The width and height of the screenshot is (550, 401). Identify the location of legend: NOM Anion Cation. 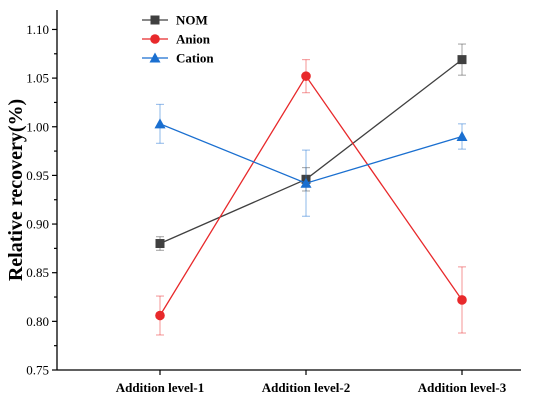
(178, 39).